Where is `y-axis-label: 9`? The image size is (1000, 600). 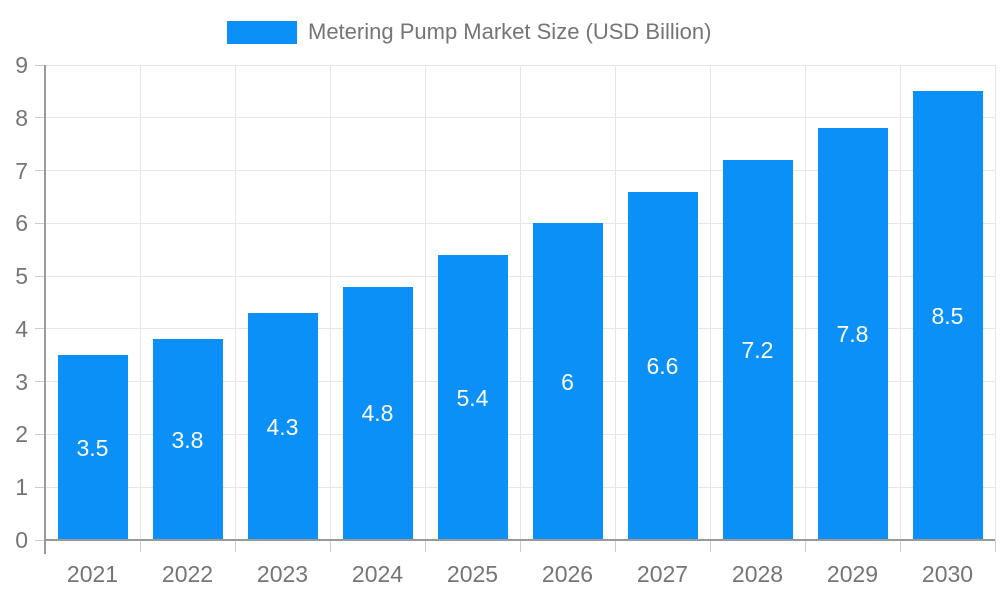
y-axis-label: 9 is located at coordinates (21, 65).